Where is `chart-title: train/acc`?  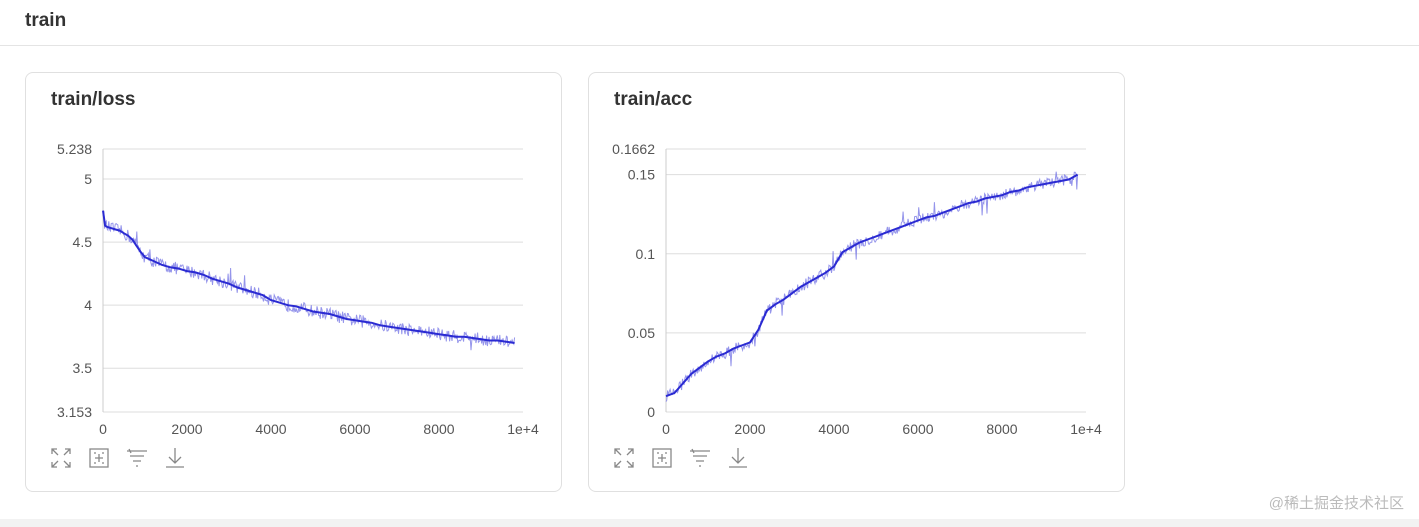
chart-title: train/acc is located at coordinates (653, 99).